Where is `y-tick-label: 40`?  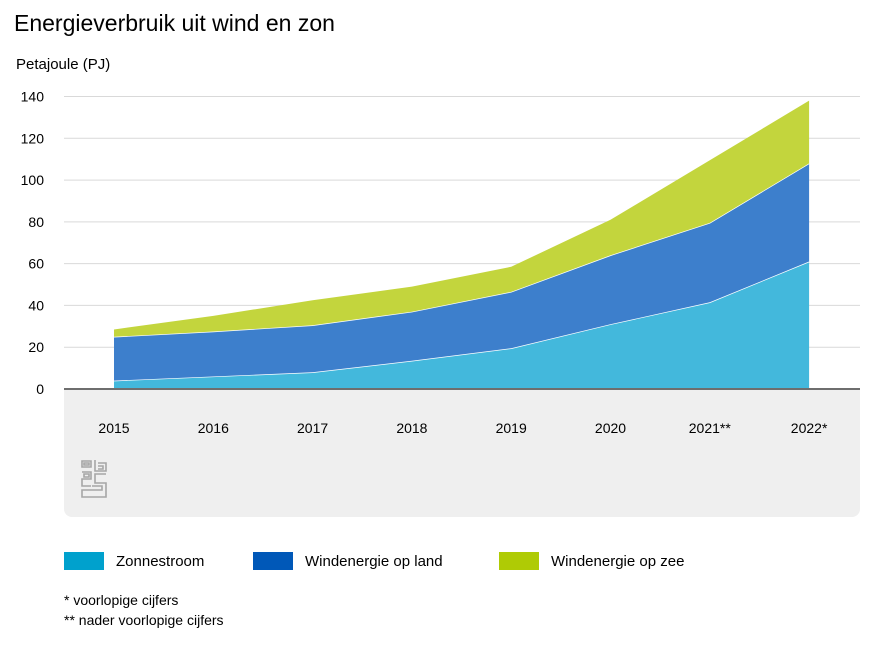
y-tick-label: 40 is located at coordinates (36, 305).